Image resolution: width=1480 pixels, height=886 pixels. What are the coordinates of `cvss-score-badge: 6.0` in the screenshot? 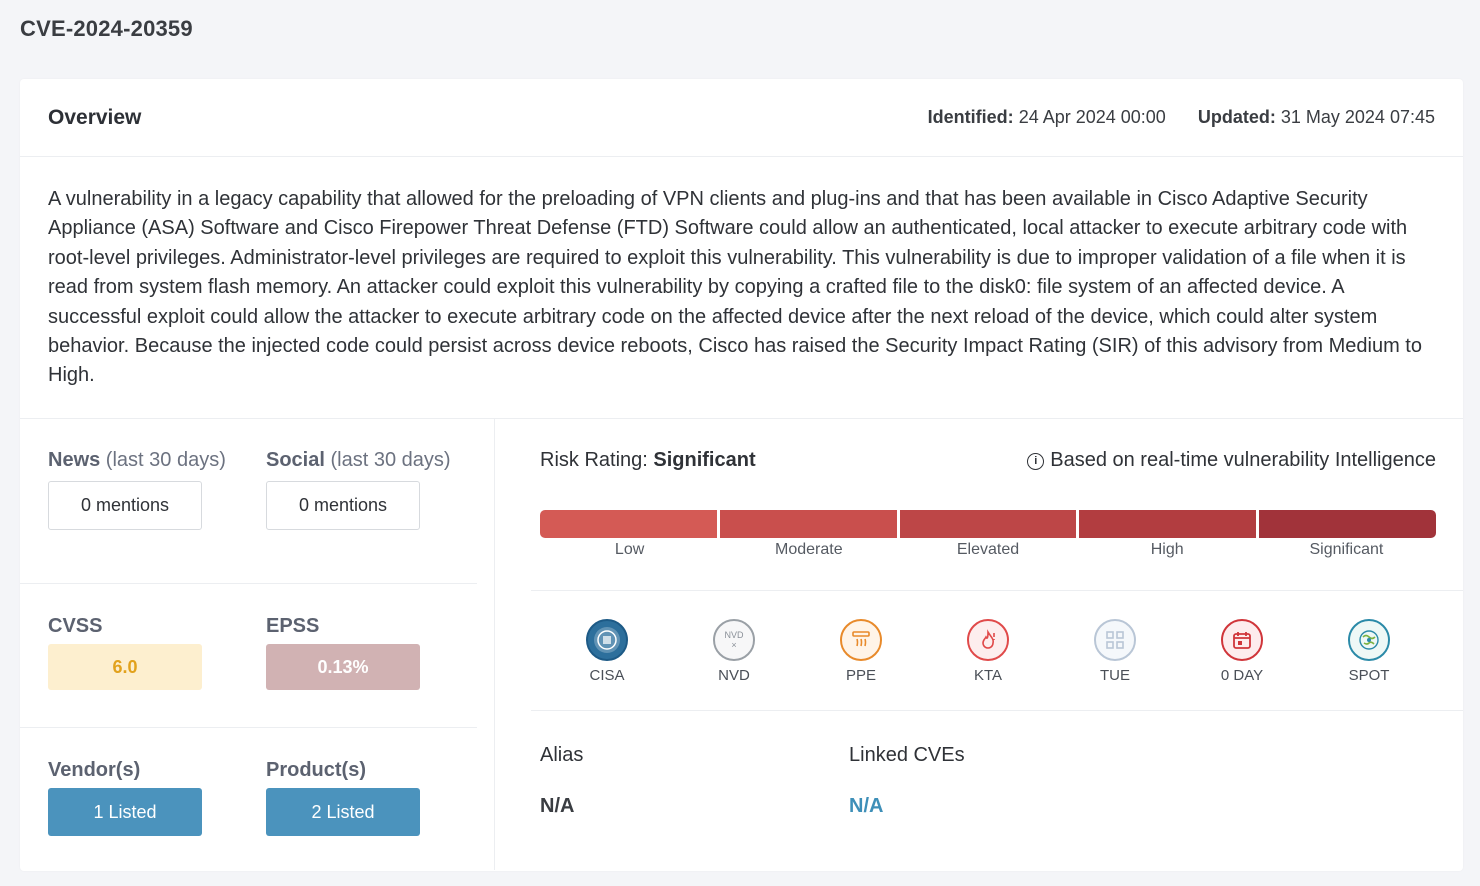 It's located at (125, 667).